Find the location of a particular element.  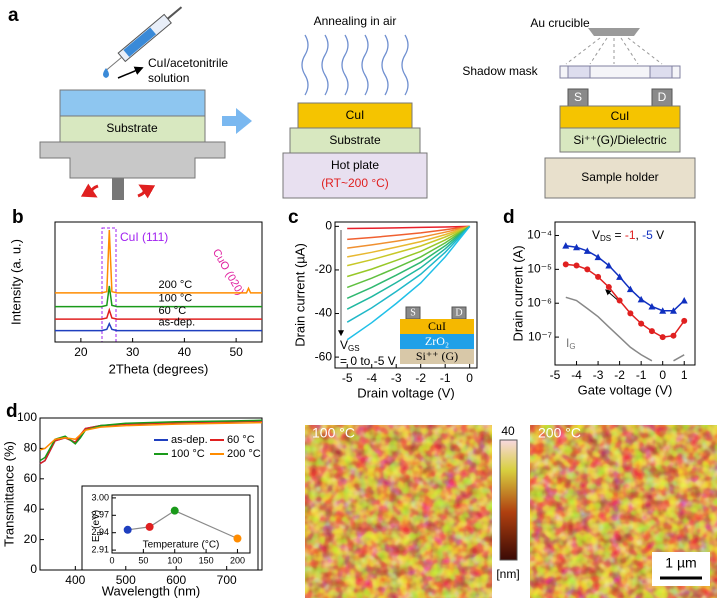

layer-label: CuI is located at coordinates (355, 115).